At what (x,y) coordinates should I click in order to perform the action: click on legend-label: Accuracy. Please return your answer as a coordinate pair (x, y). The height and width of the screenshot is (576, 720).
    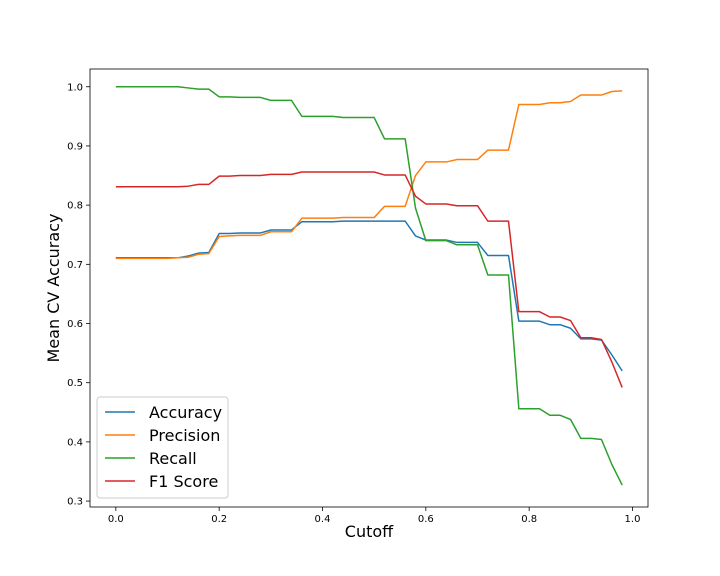
    Looking at the image, I should click on (185, 412).